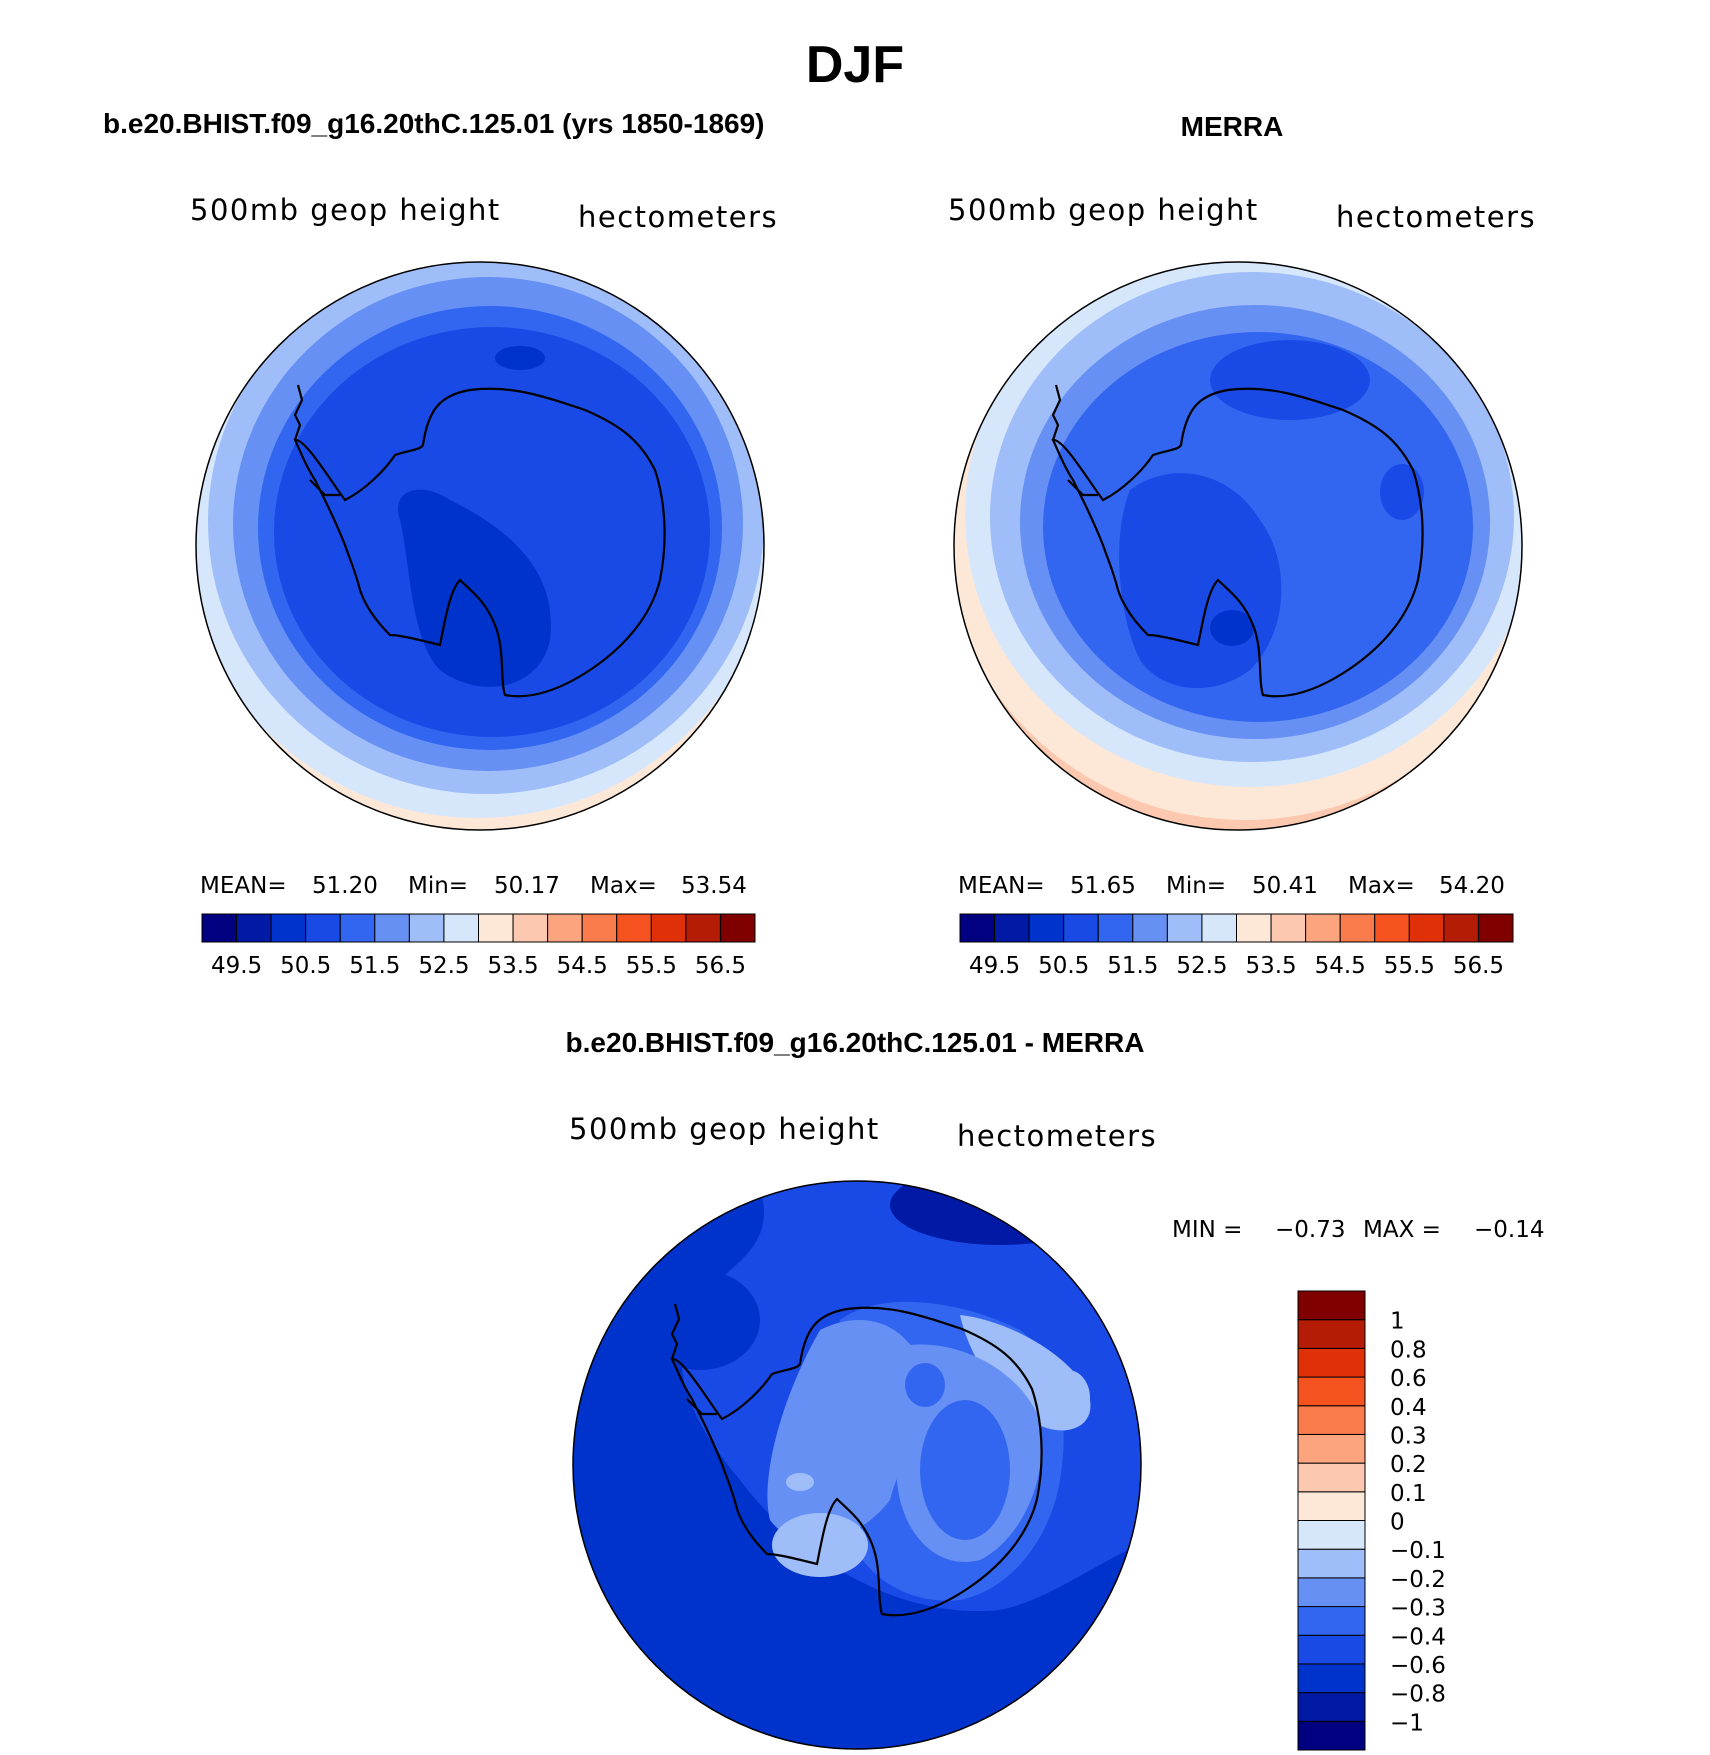  I want to click on panel-merra-min-label: Min=, so click(1196, 886).